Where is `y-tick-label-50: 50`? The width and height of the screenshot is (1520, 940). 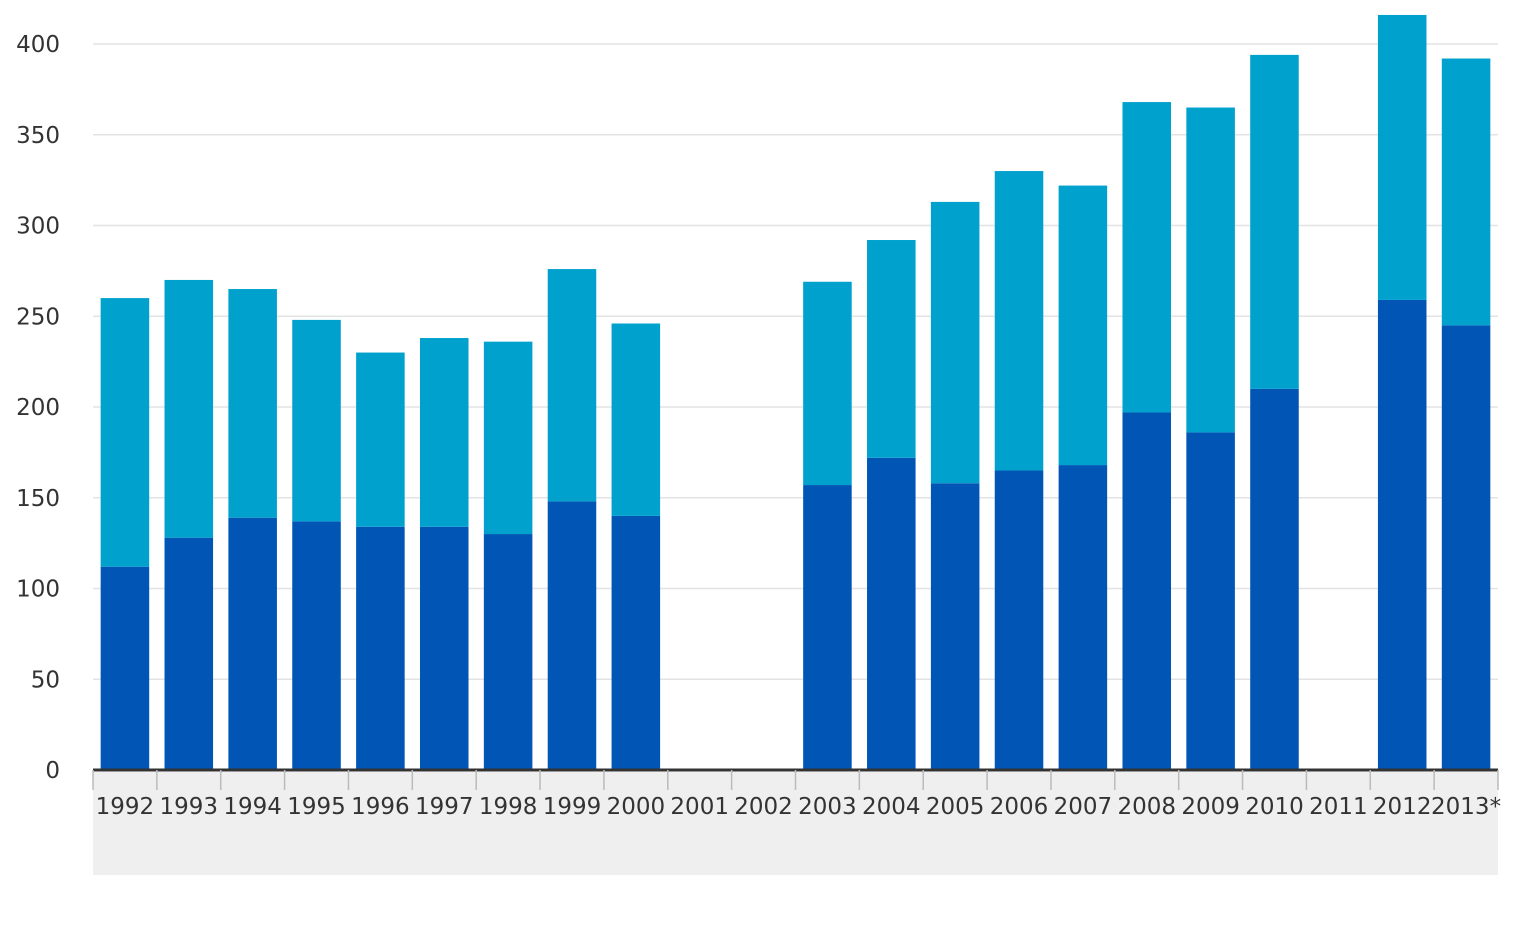
y-tick-label-50: 50 is located at coordinates (45, 680).